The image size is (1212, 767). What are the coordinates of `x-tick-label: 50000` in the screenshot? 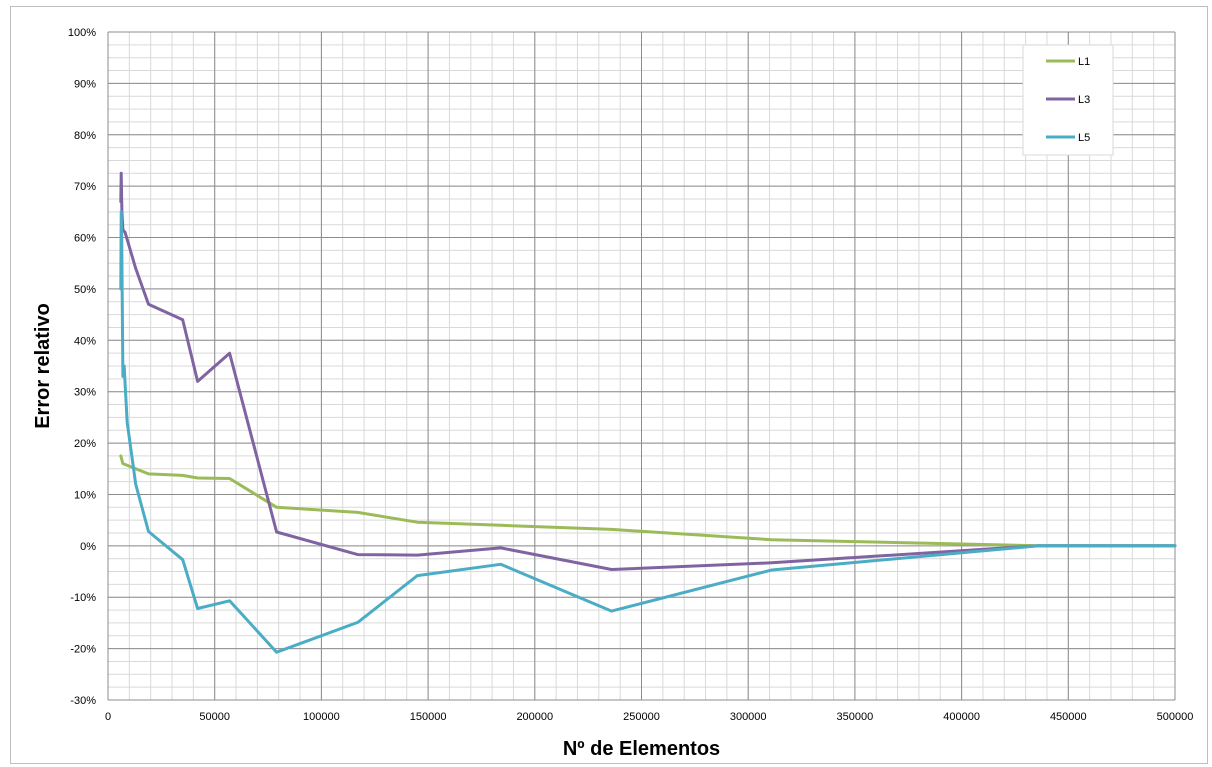 It's located at (214, 717).